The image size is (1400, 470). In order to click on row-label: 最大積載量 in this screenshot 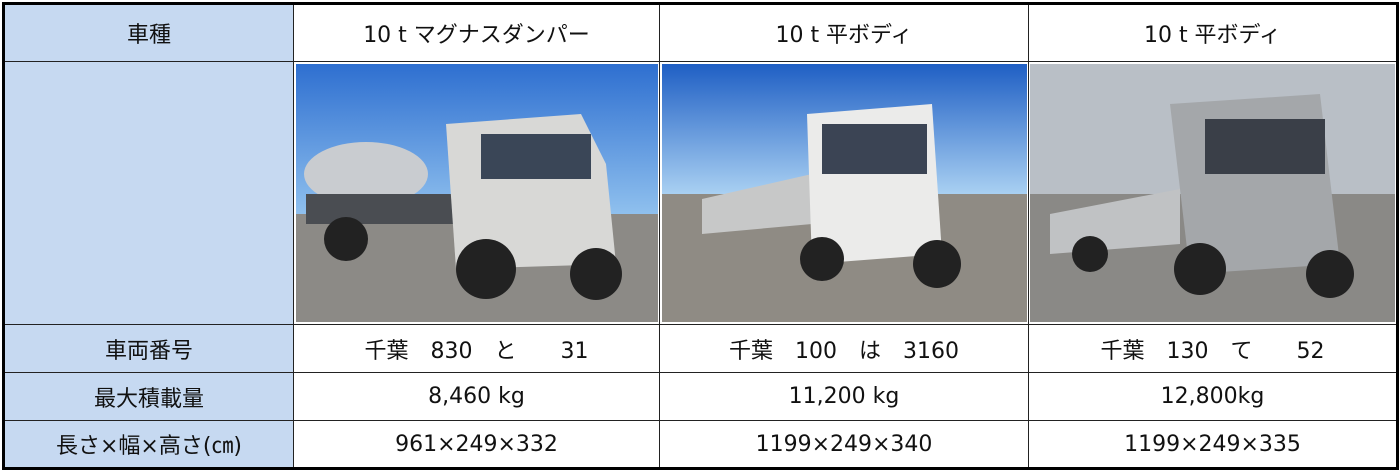, I will do `click(148, 396)`.